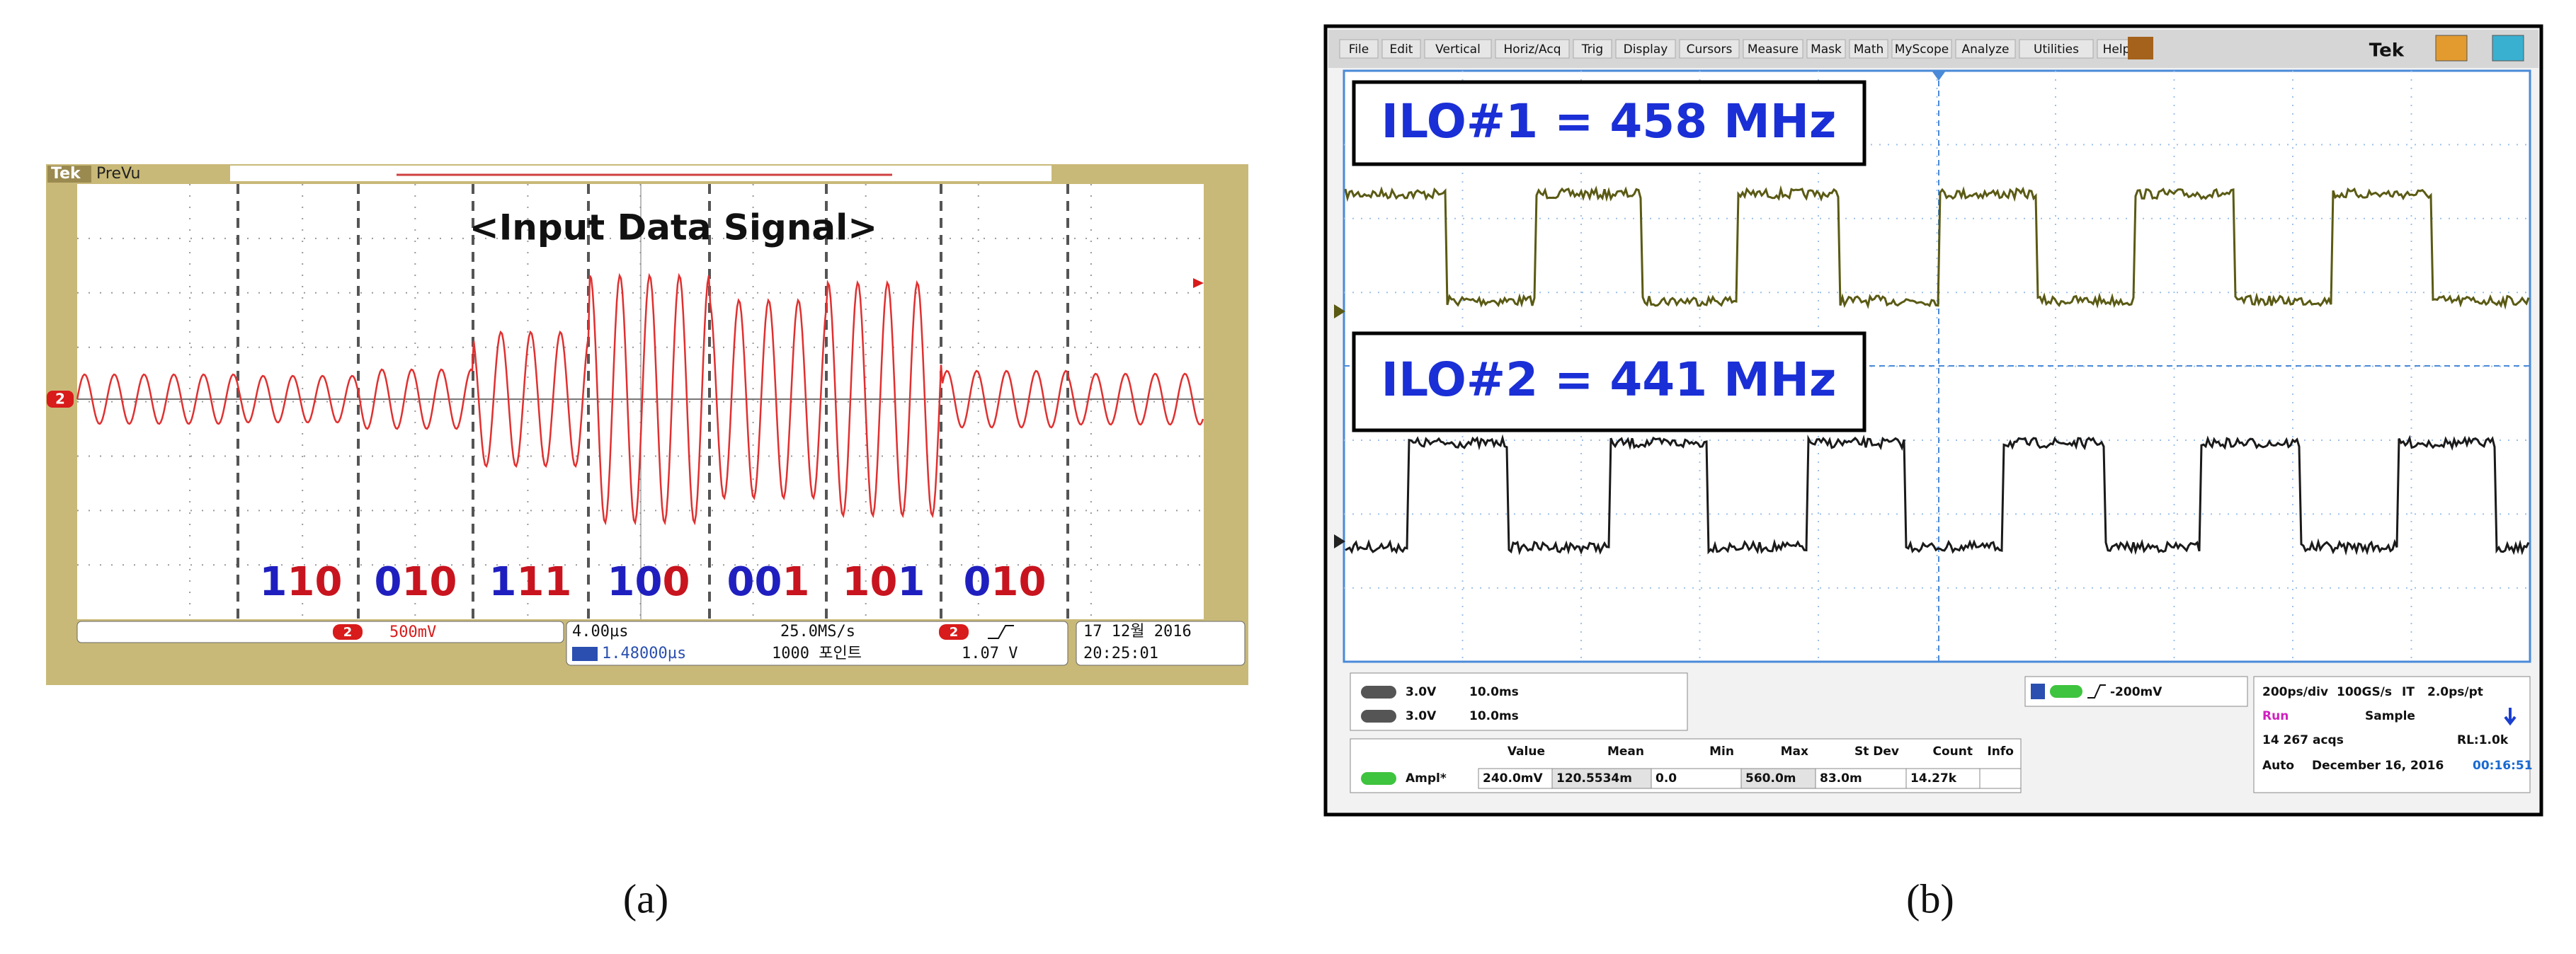 The width and height of the screenshot is (2576, 954). What do you see at coordinates (585, 654) in the screenshot?
I see `trigger-icon` at bounding box center [585, 654].